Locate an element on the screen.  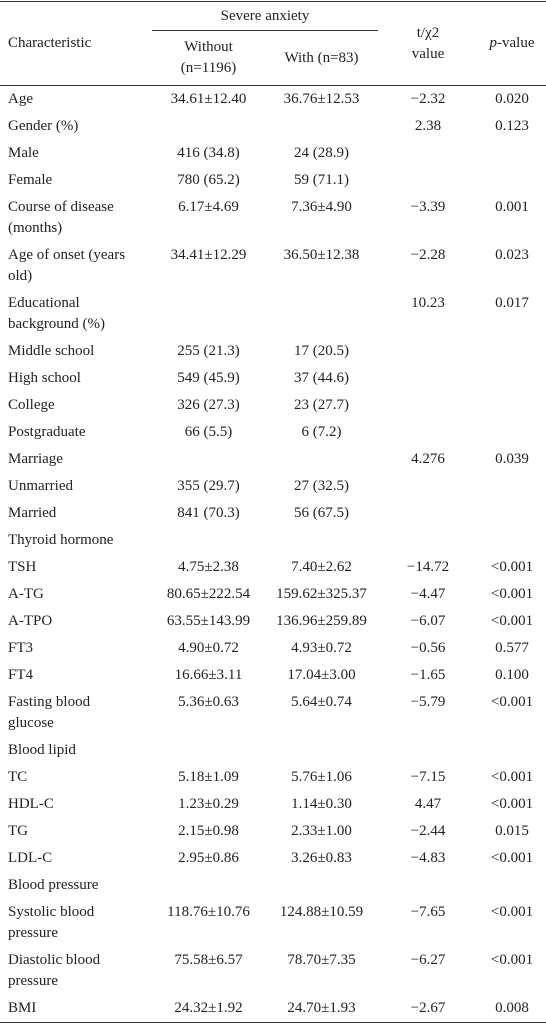
header-cell: Characteristic is located at coordinates (50, 43).